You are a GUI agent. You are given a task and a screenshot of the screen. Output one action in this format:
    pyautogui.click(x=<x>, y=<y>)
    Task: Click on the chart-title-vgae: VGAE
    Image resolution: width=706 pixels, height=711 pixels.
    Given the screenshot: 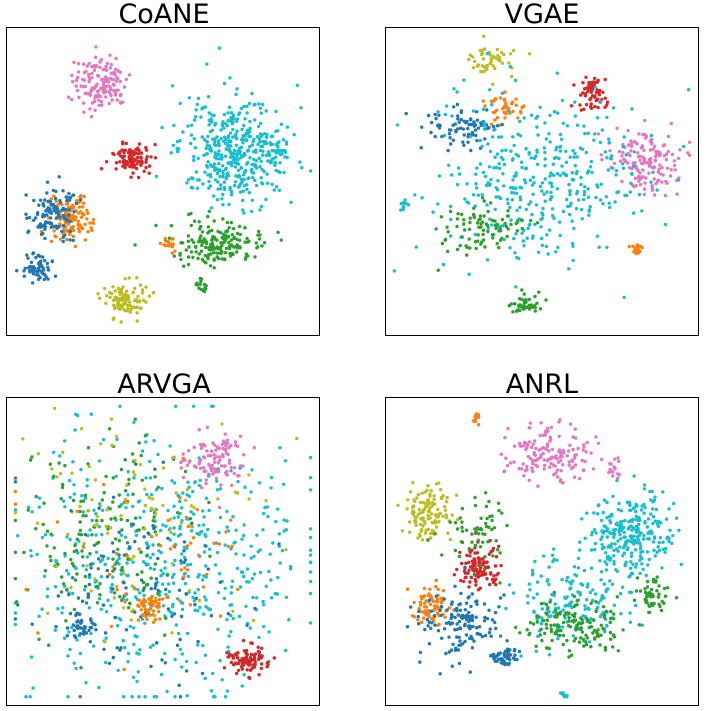 What is the action you would take?
    pyautogui.click(x=542, y=15)
    